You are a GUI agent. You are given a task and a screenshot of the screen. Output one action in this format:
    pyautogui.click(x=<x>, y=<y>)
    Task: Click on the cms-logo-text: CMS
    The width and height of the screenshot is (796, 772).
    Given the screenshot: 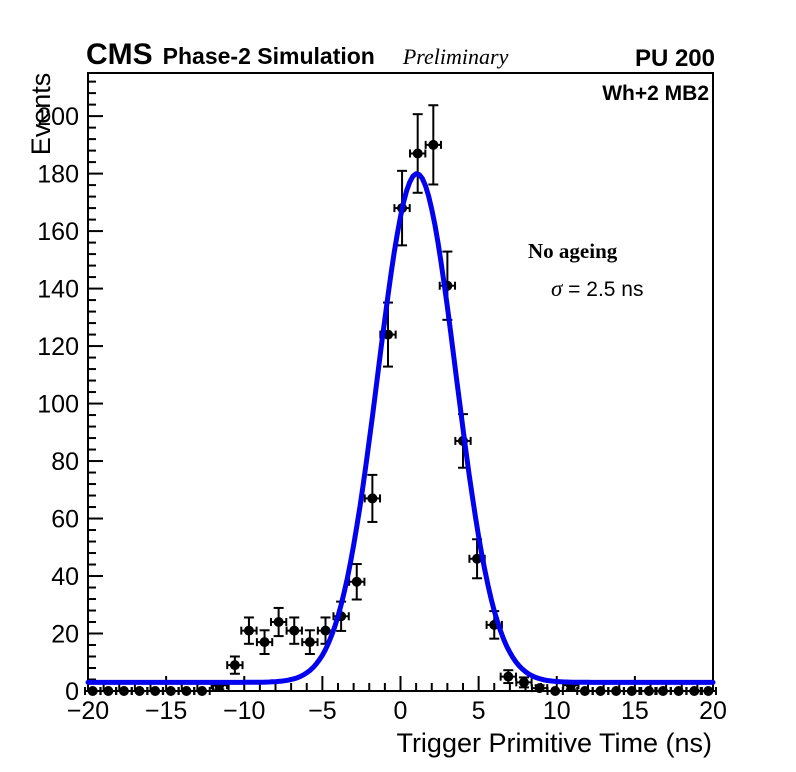 What is the action you would take?
    pyautogui.click(x=119, y=54)
    